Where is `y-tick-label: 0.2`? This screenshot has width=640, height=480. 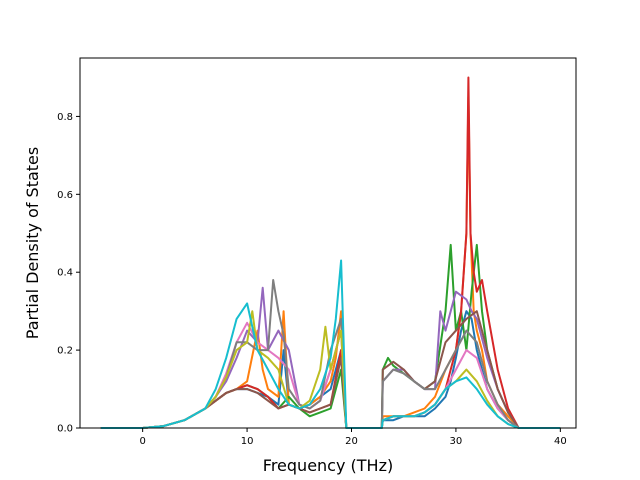 y-tick-label: 0.2 is located at coordinates (65, 351).